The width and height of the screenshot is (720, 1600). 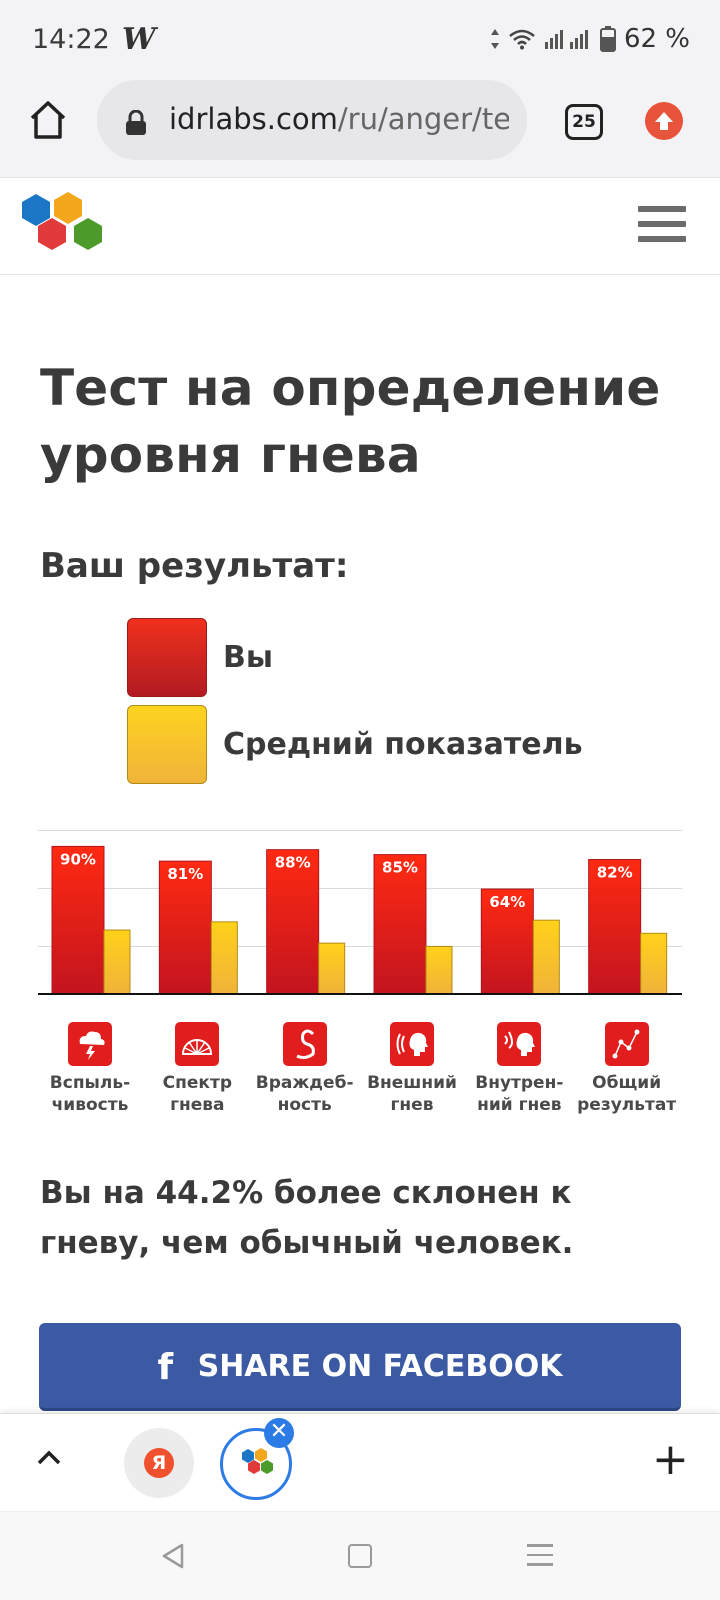 I want to click on category-label-line: Общий, so click(x=627, y=1083).